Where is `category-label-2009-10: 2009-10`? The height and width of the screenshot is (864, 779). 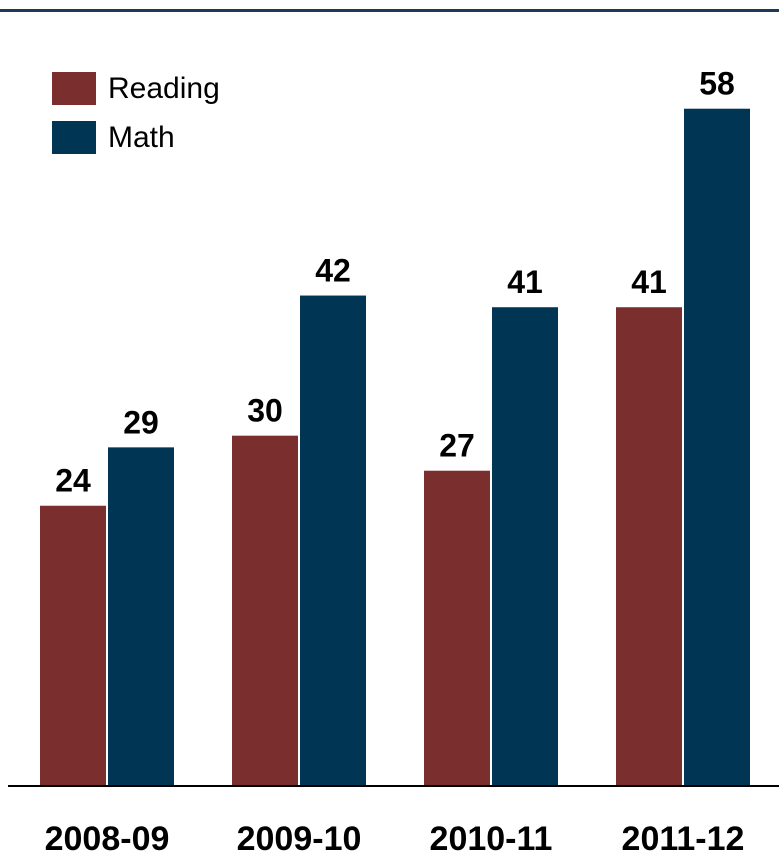 category-label-2009-10: 2009-10 is located at coordinates (299, 839).